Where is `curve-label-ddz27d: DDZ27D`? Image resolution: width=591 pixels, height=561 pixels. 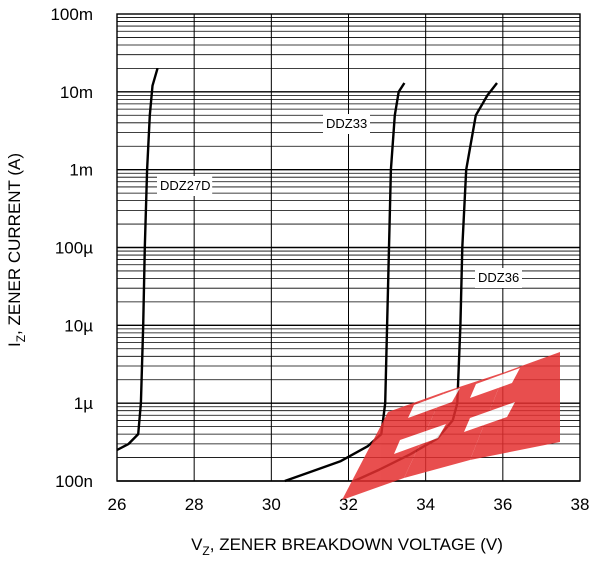 curve-label-ddz27d: DDZ27D is located at coordinates (185, 185).